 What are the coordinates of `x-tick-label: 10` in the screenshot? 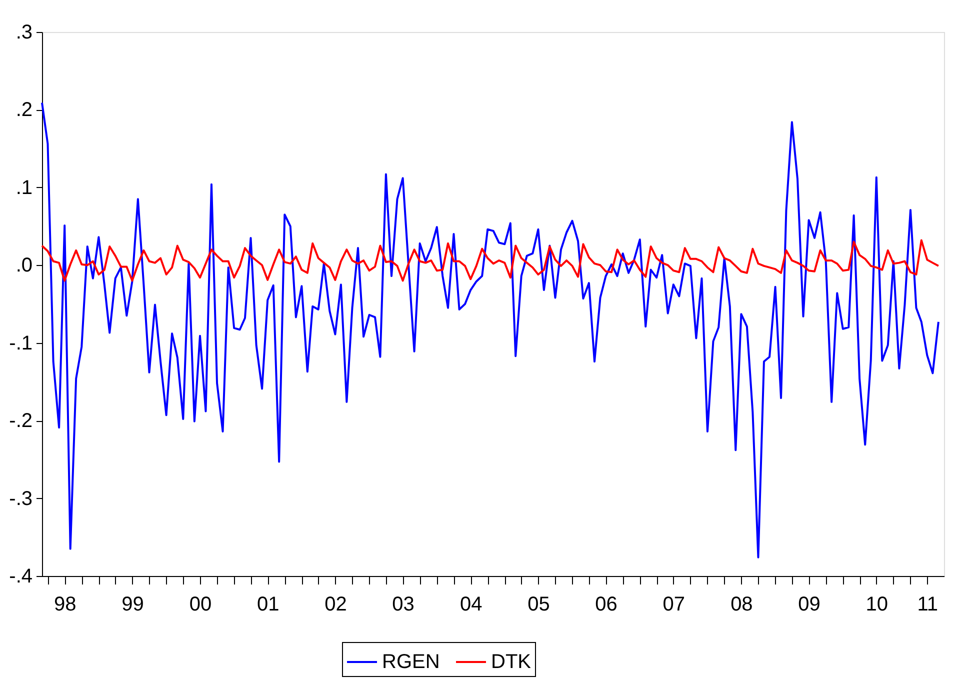 It's located at (877, 605).